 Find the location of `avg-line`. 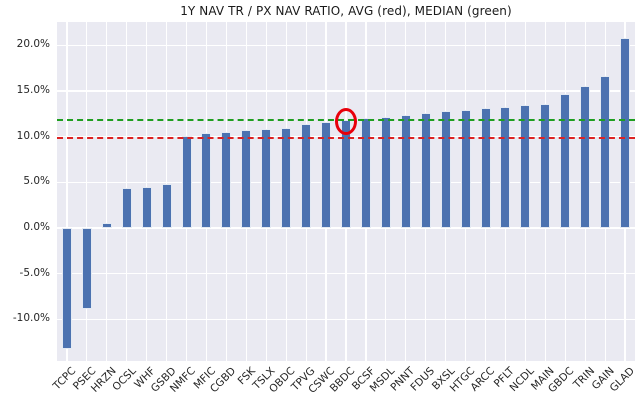

avg-line is located at coordinates (346, 137).